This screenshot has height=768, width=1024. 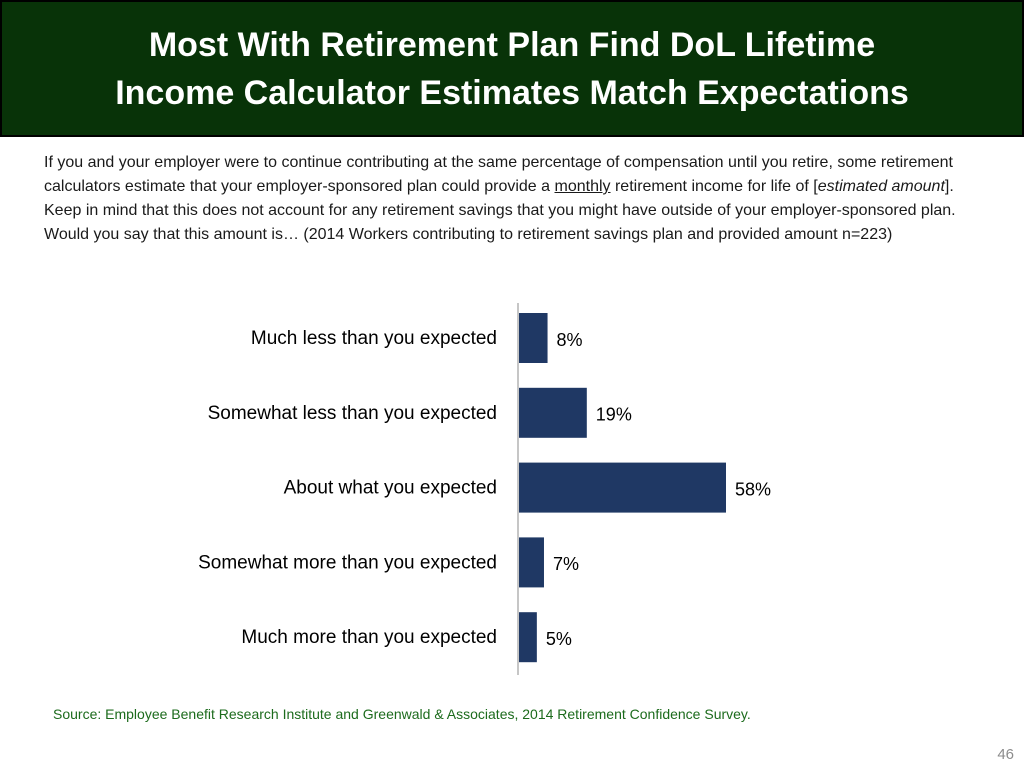 I want to click on category-label: About what you expected, so click(x=390, y=488).